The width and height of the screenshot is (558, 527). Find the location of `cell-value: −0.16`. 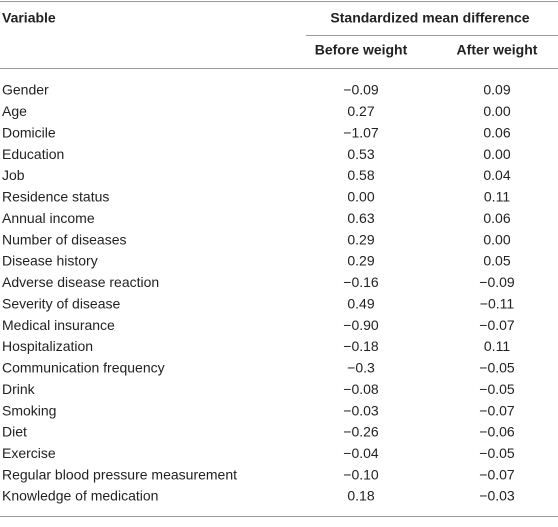

cell-value: −0.16 is located at coordinates (361, 282).